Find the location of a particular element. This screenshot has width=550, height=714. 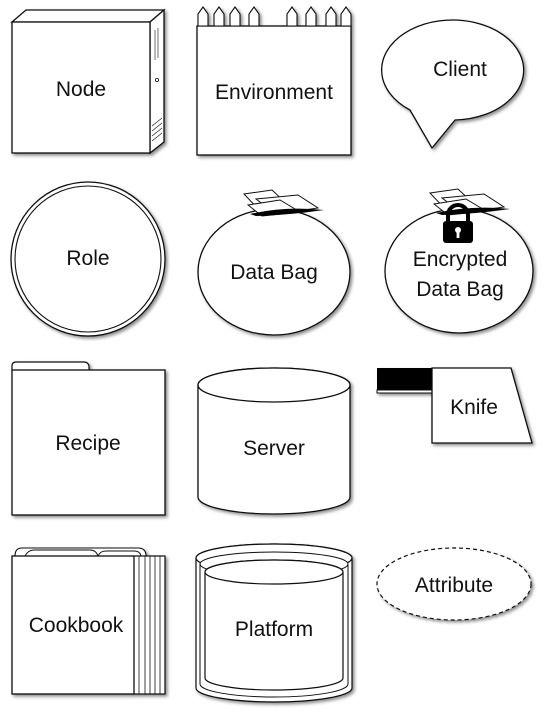

server-shape is located at coordinates (274, 441).